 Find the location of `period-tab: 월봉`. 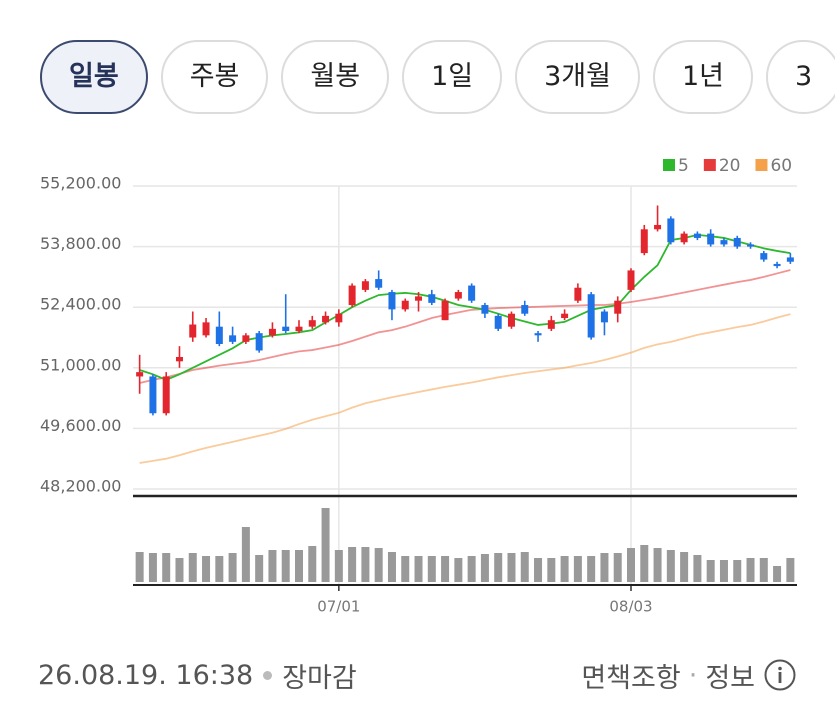

period-tab: 월봉 is located at coordinates (335, 77).